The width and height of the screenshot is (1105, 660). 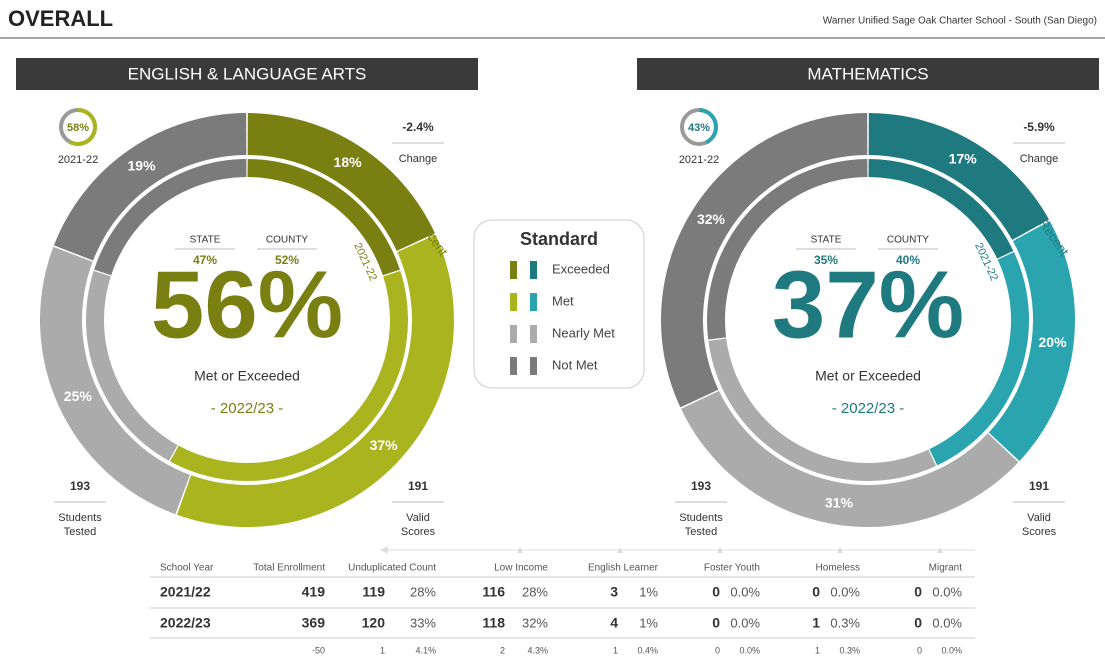 What do you see at coordinates (502, 650) in the screenshot?
I see `change-cell: 2` at bounding box center [502, 650].